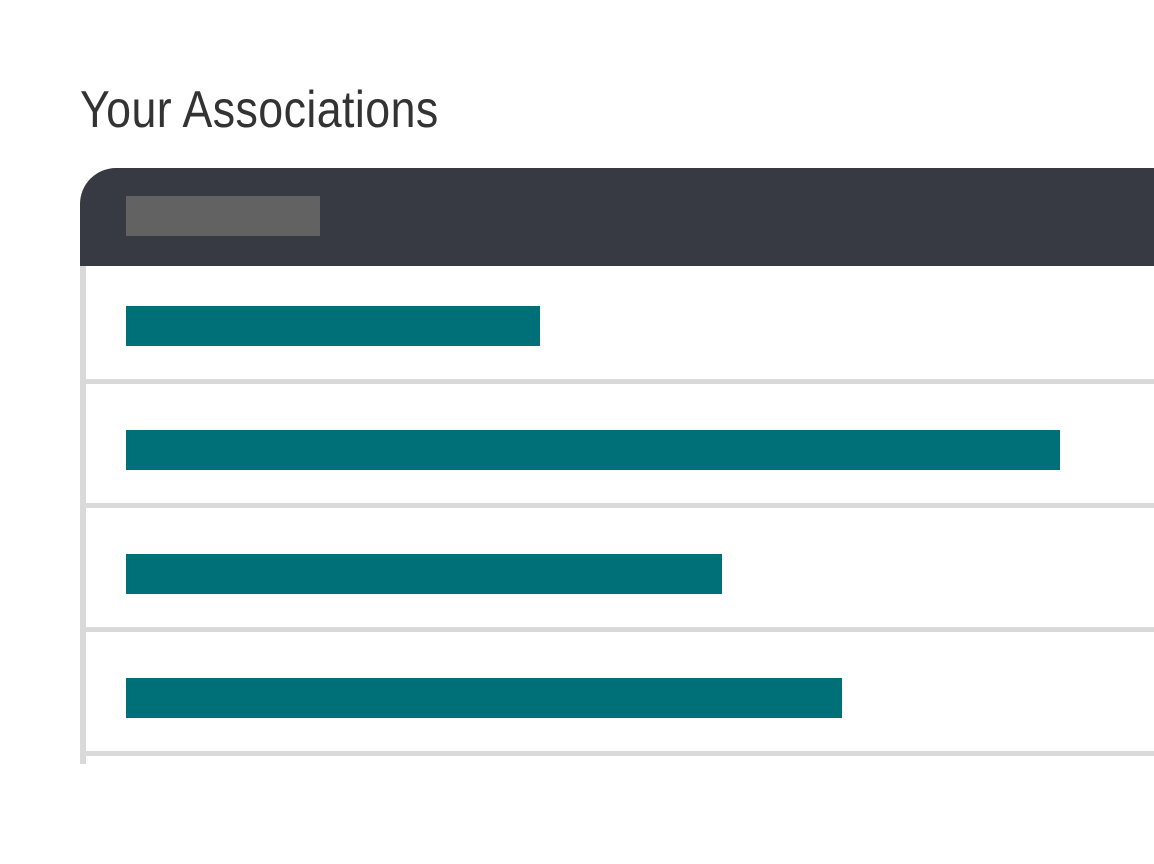 This screenshot has height=864, width=1154. I want to click on header-label-placeholder, so click(223, 216).